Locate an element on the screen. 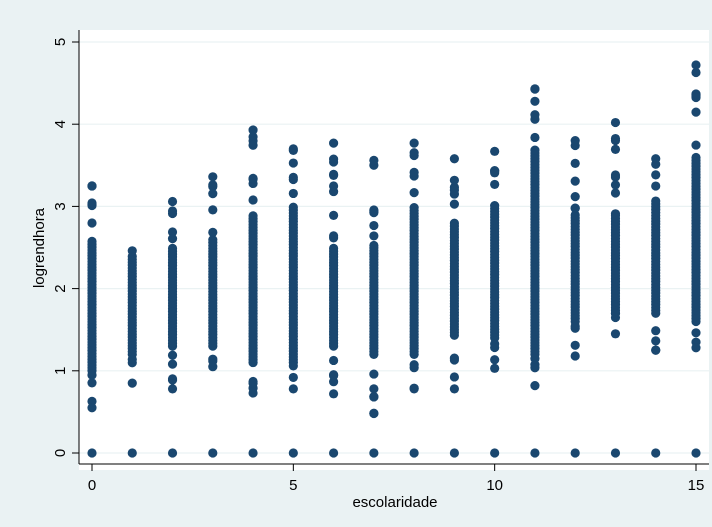 This screenshot has height=527, width=712. x-tick-label: 15 is located at coordinates (696, 485).